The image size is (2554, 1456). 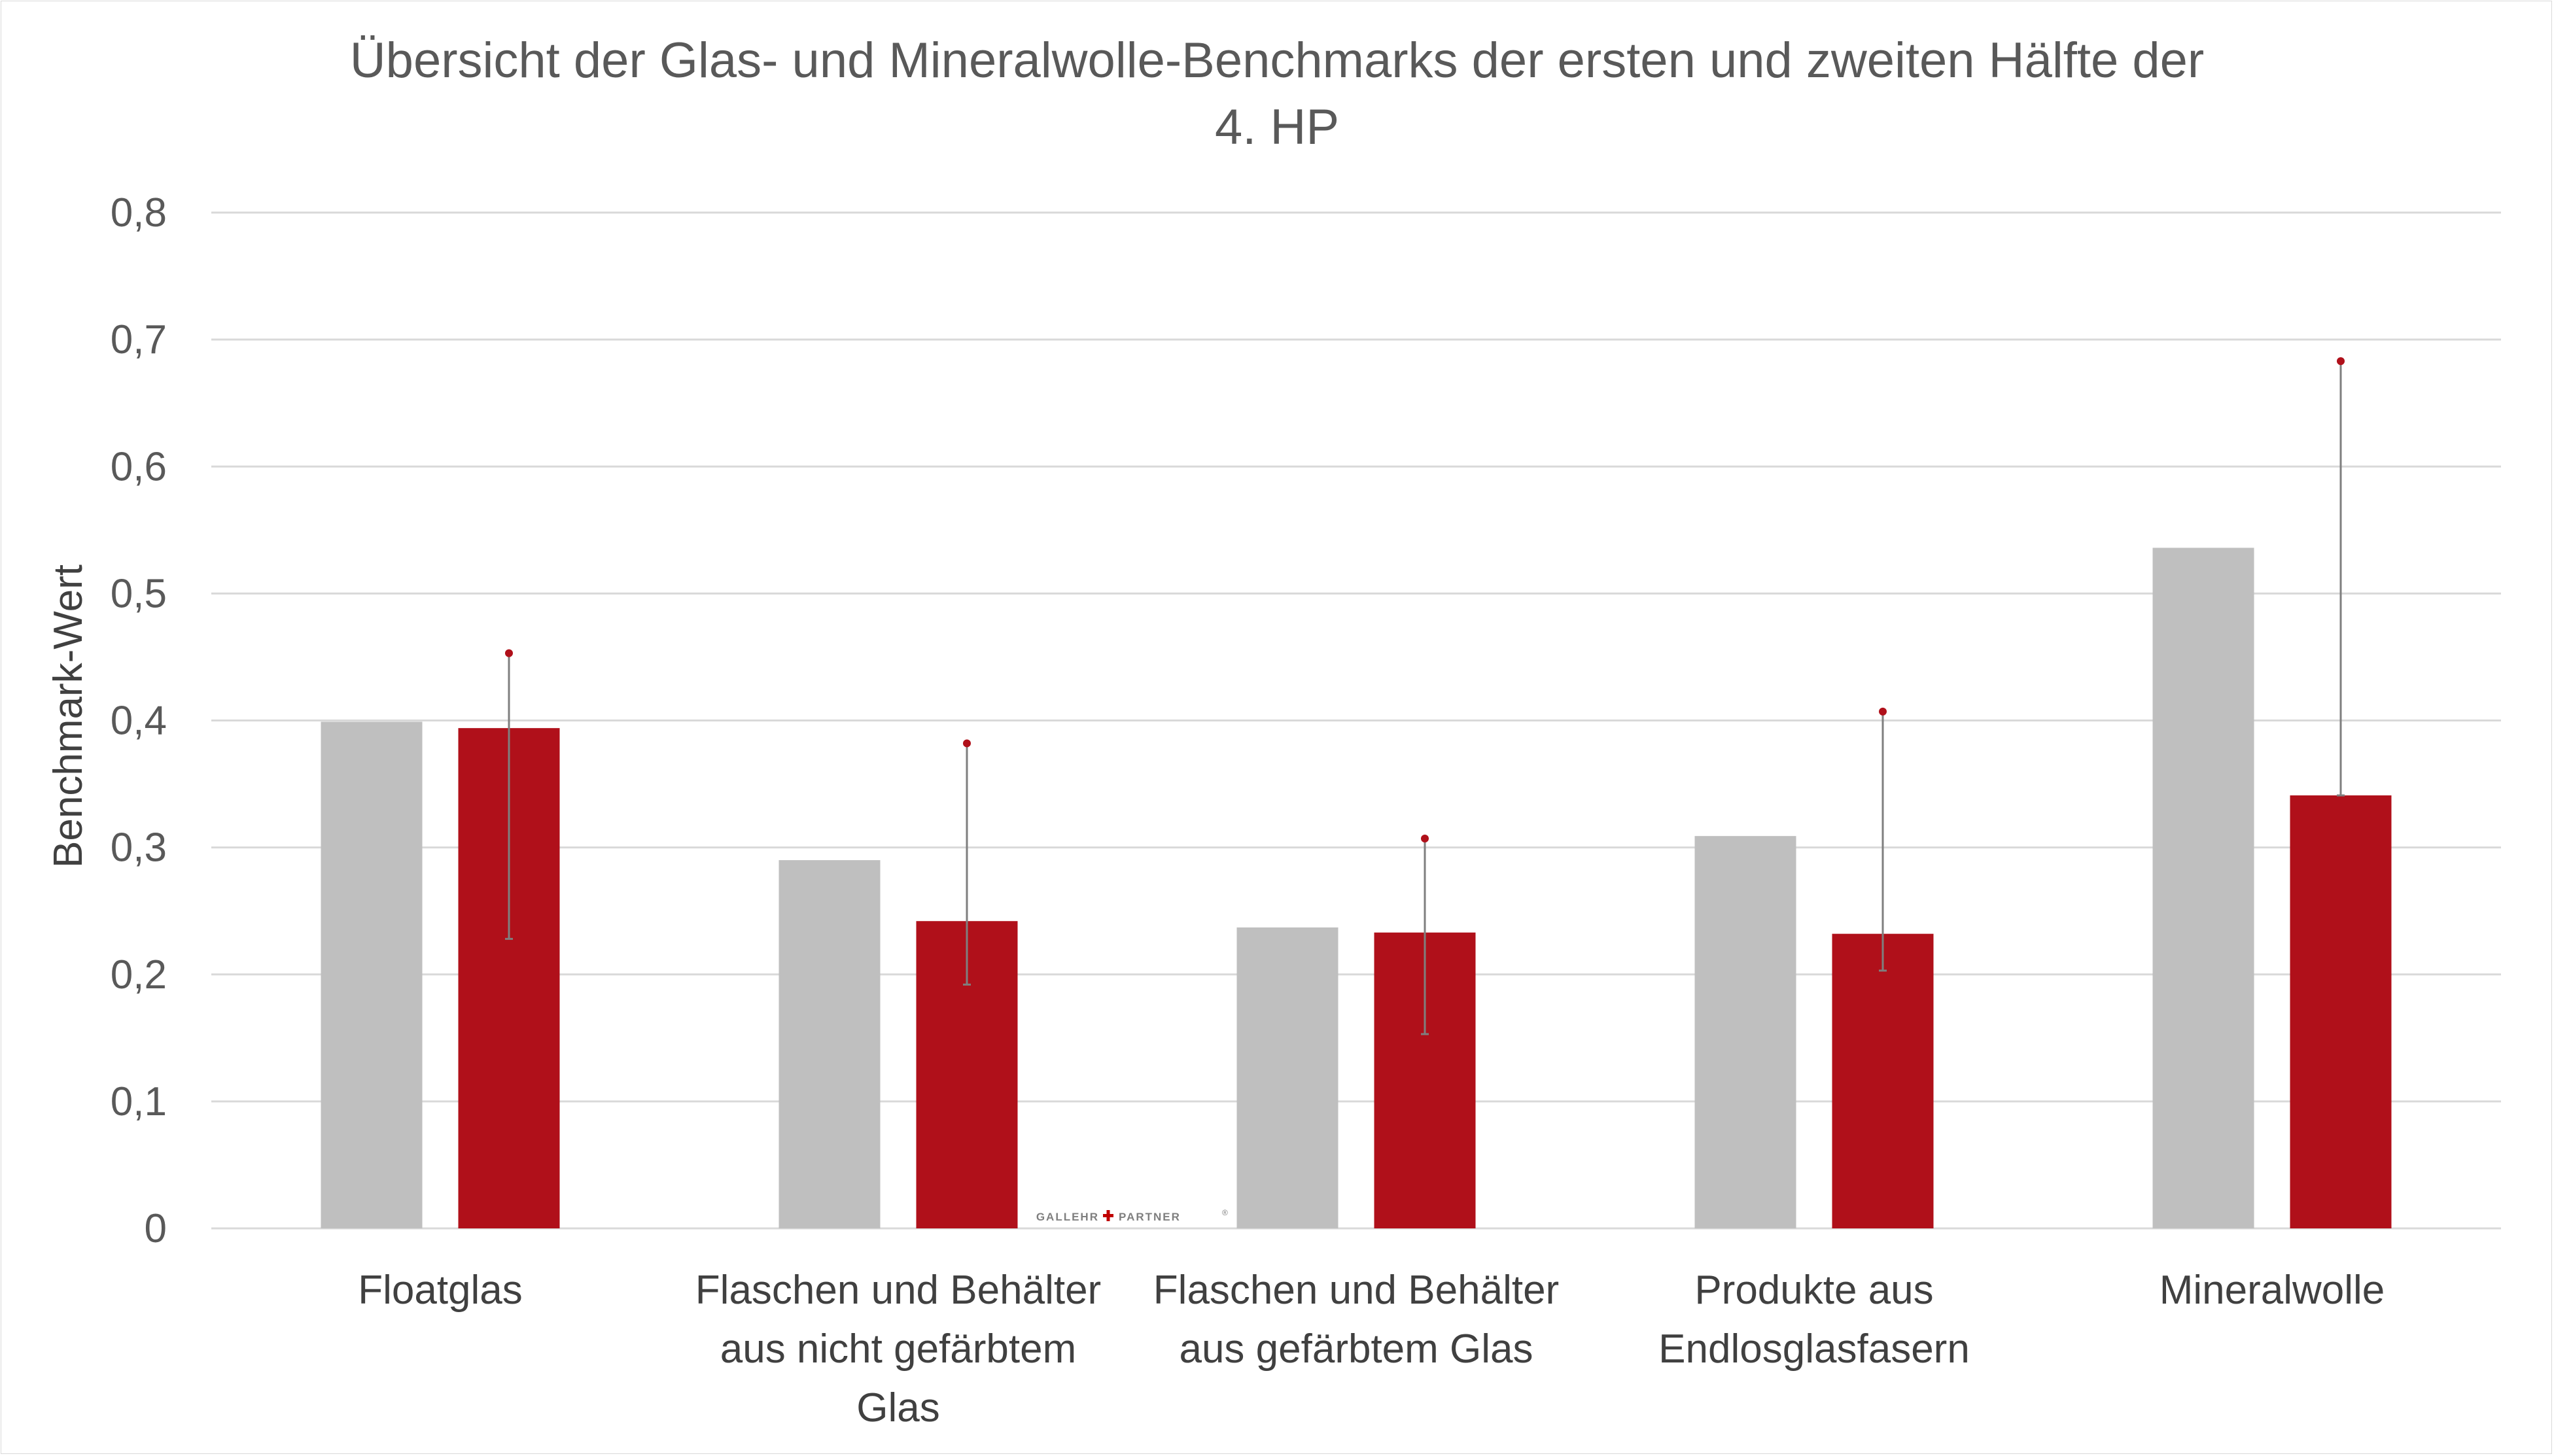 I want to click on y-tick-labels: 0 0,1 0,2 0,3 0,4 0,5 0,6 0,7 0,8, so click(x=139, y=720).